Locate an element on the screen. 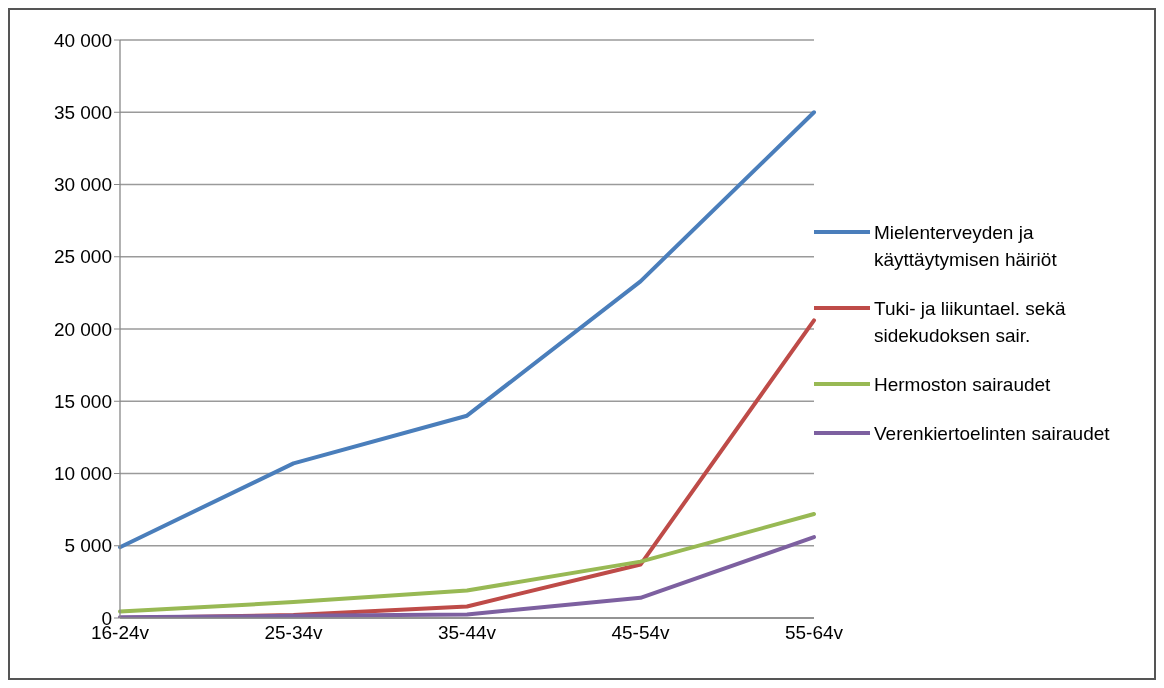  line-series is located at coordinates (467, 562).